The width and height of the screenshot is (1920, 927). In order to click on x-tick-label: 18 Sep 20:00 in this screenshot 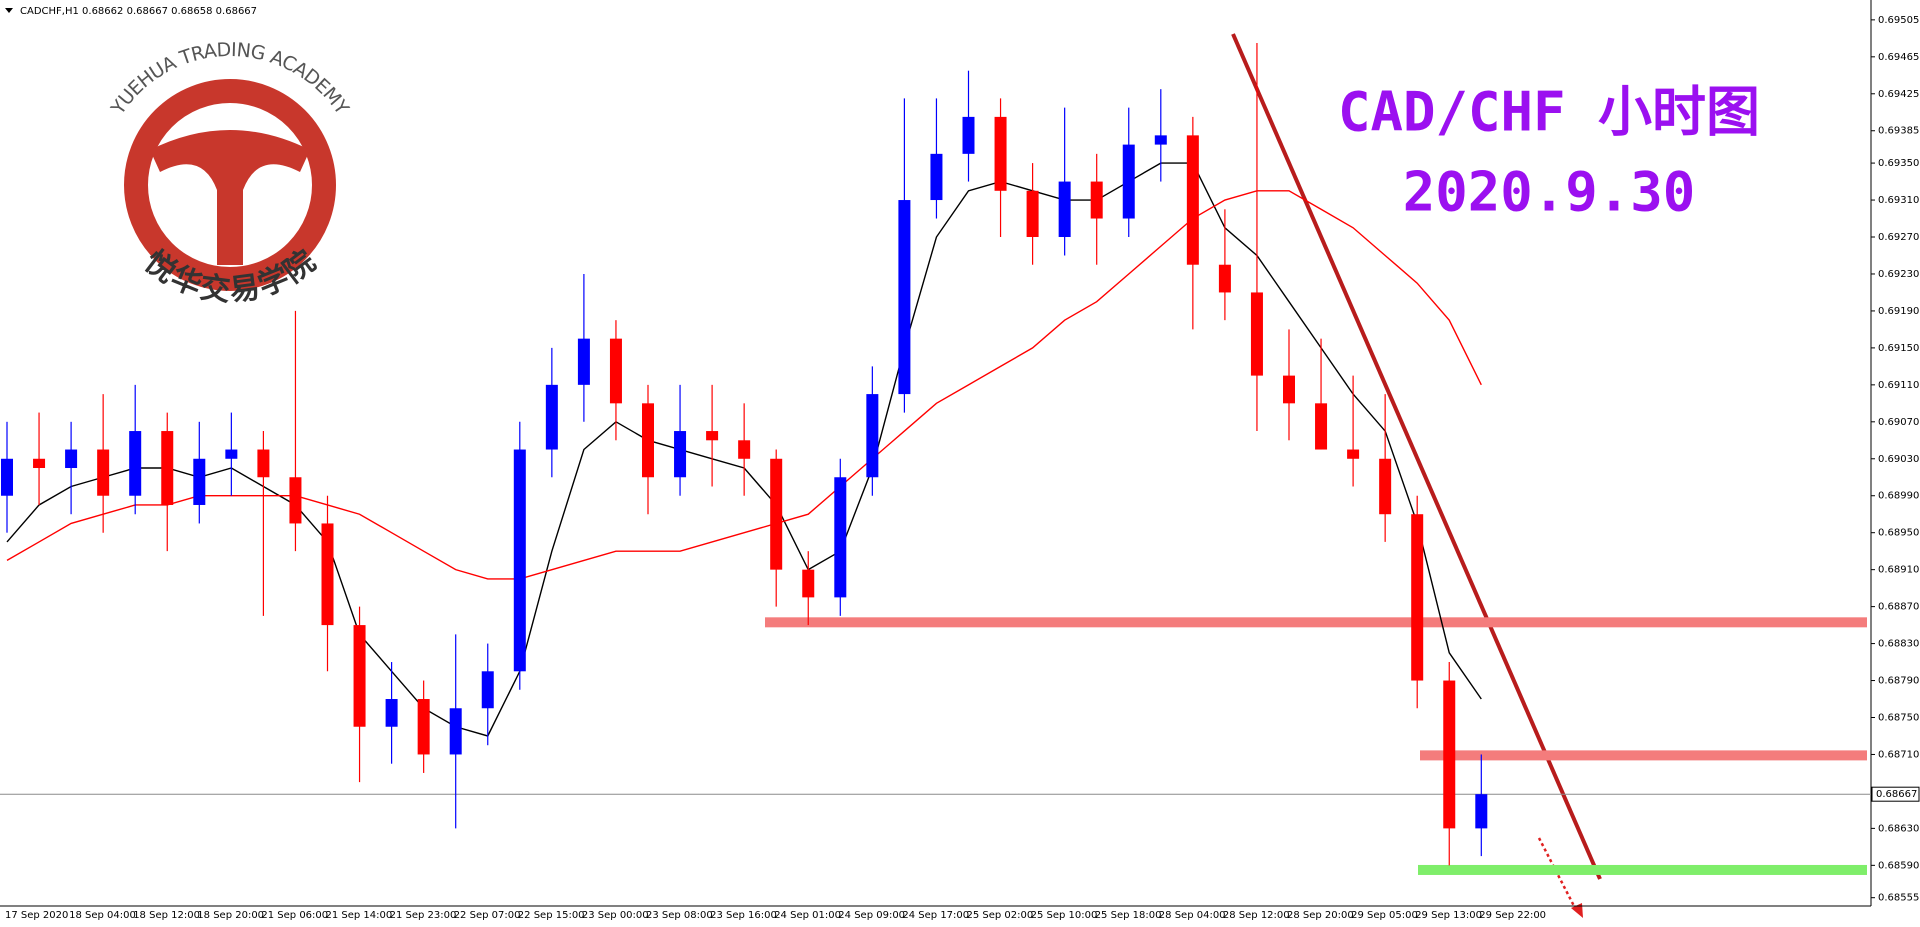, I will do `click(230, 915)`.